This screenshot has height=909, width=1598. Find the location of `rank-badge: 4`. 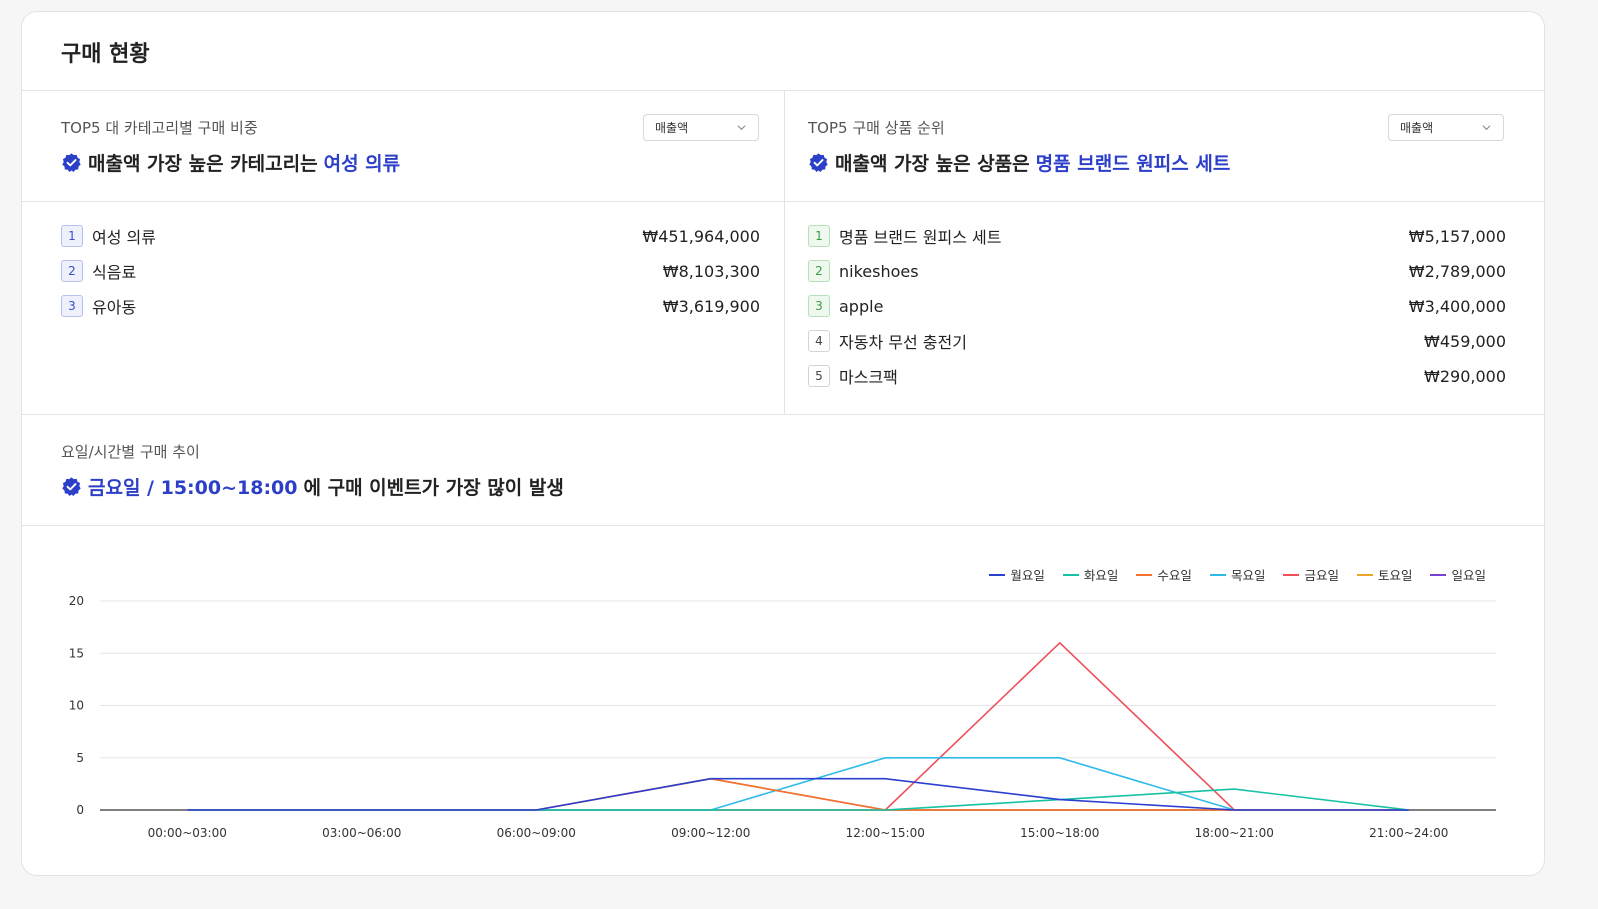

rank-badge: 4 is located at coordinates (819, 341).